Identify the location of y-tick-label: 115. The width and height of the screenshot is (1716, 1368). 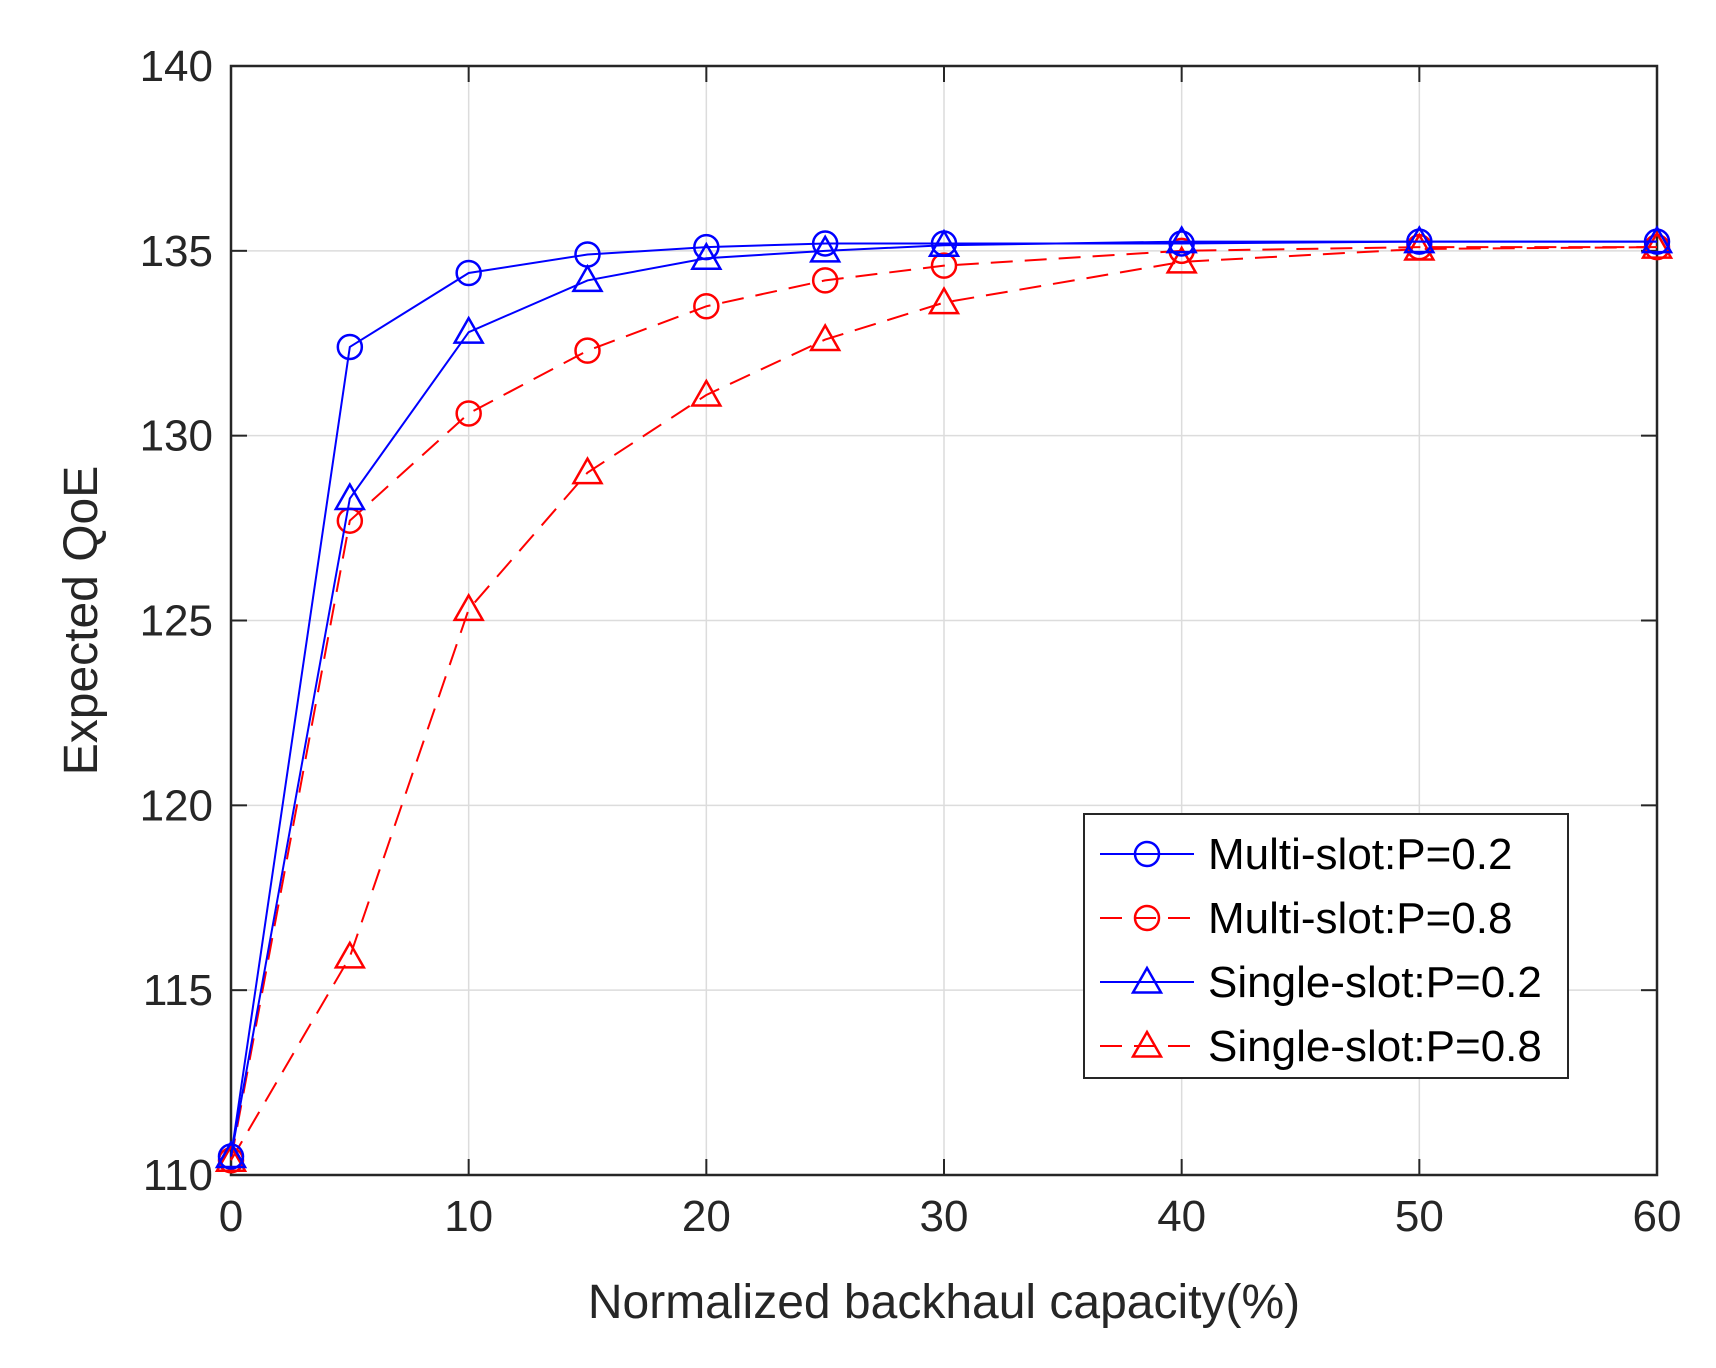
(178, 990).